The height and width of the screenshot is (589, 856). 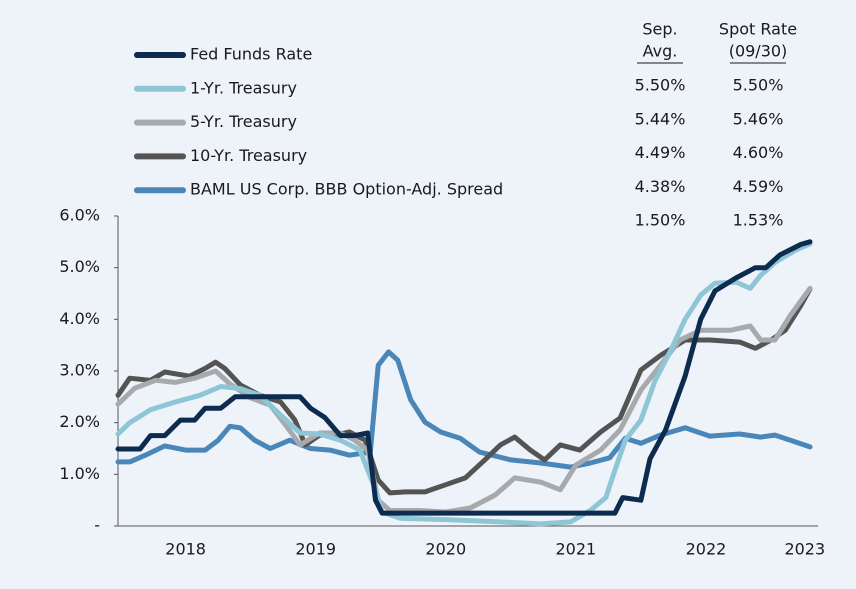 What do you see at coordinates (79, 421) in the screenshot?
I see `y-tick-label: 2.0%` at bounding box center [79, 421].